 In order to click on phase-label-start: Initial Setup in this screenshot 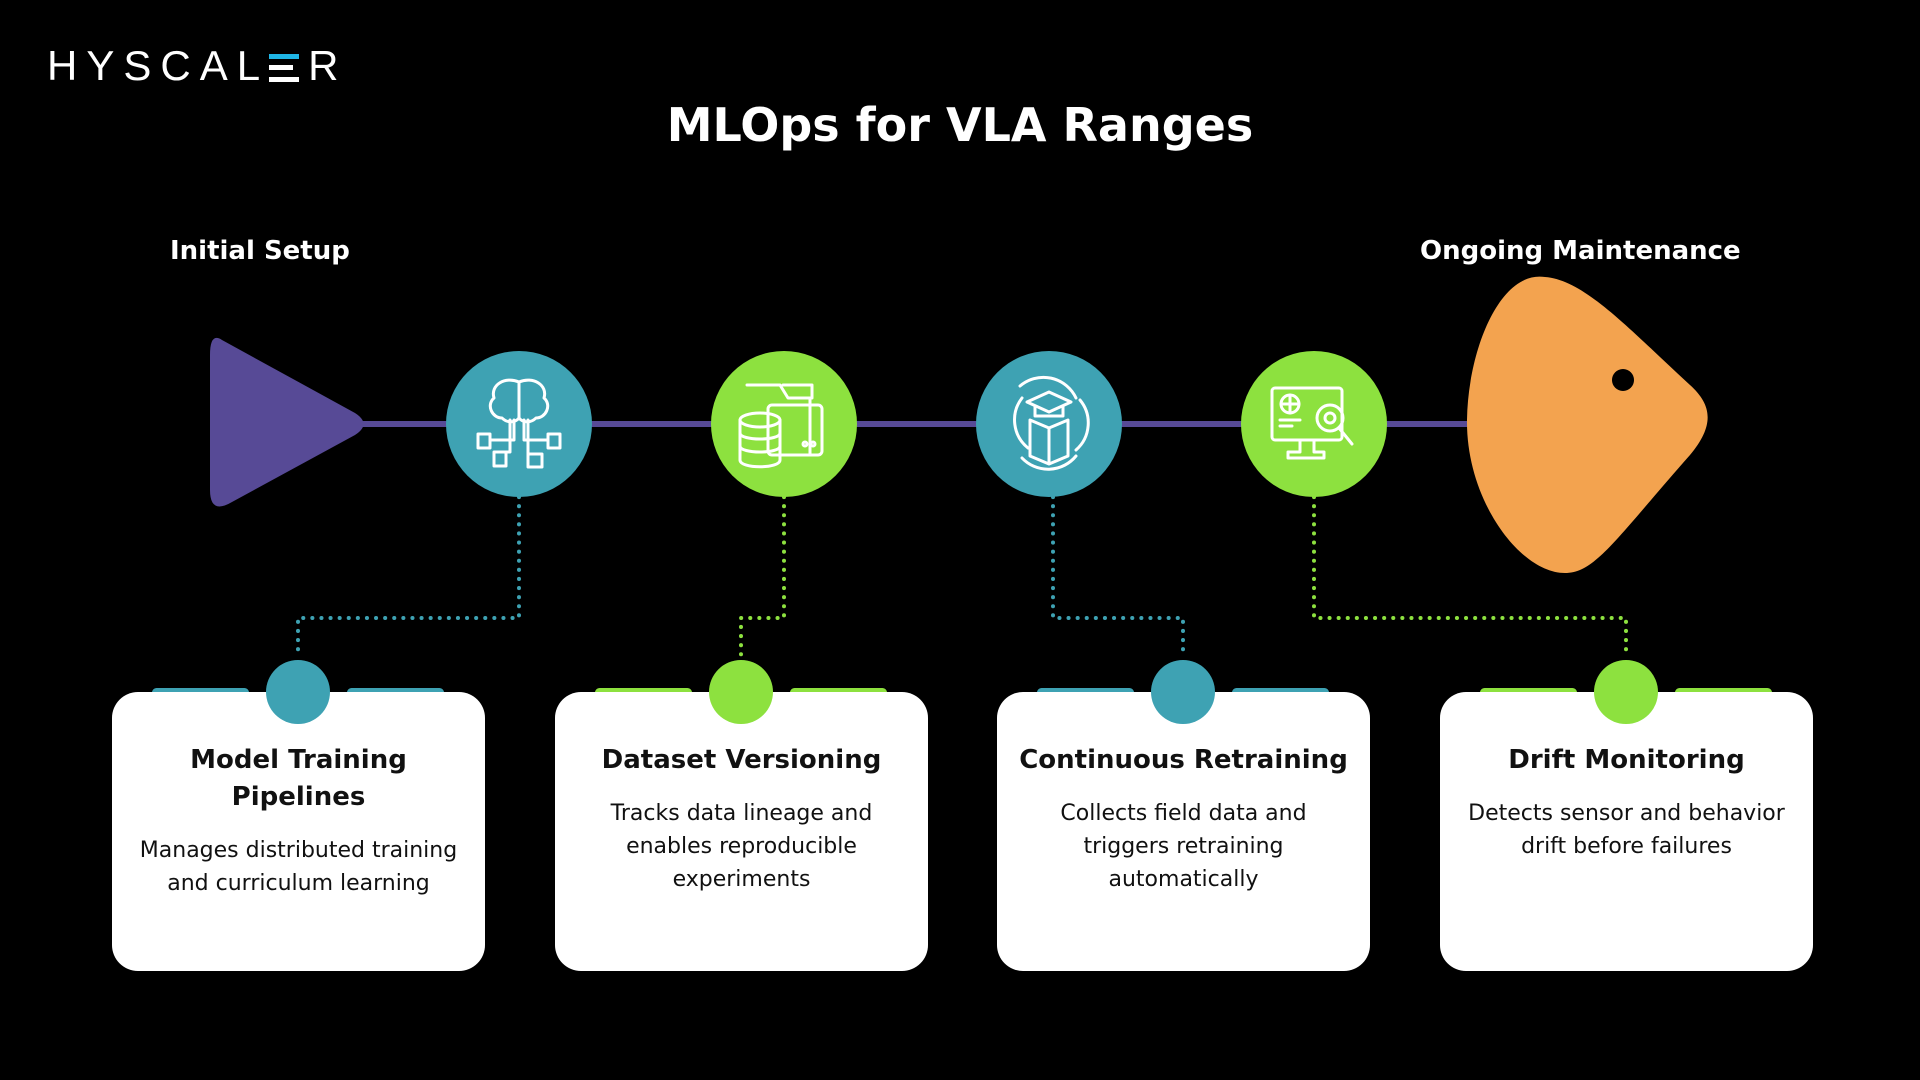, I will do `click(260, 251)`.